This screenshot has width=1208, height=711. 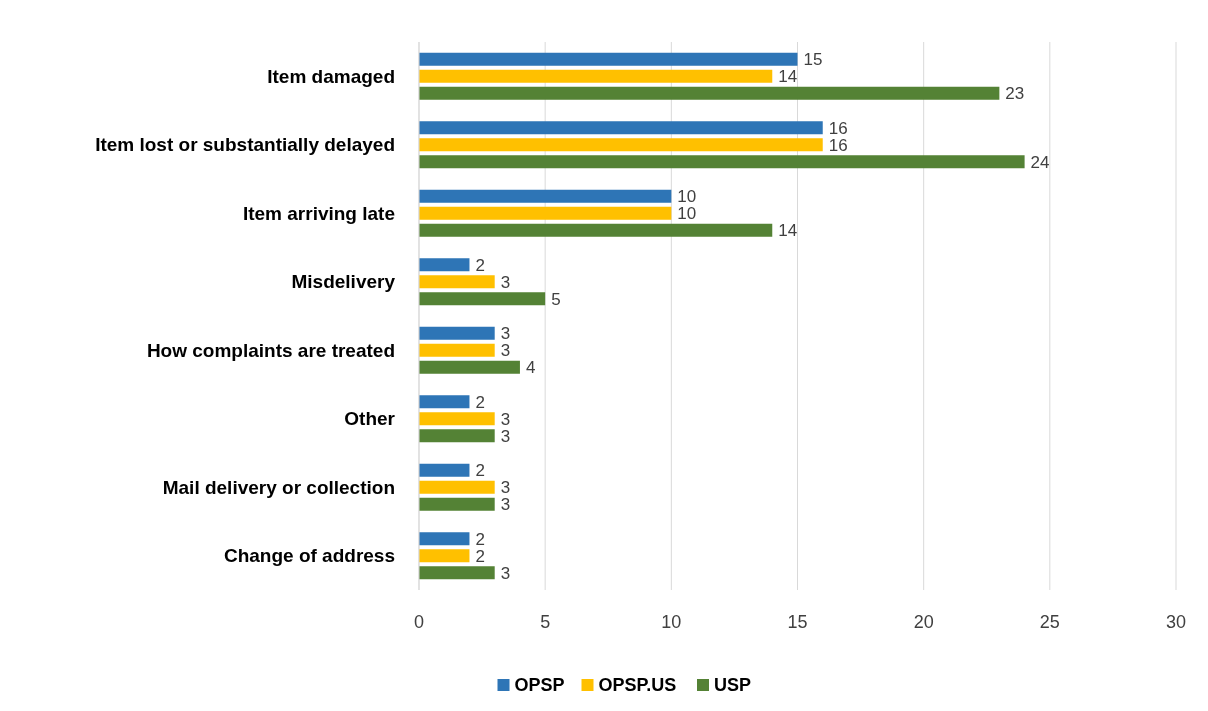 I want to click on x-tick-label: 20, so click(x=923, y=622).